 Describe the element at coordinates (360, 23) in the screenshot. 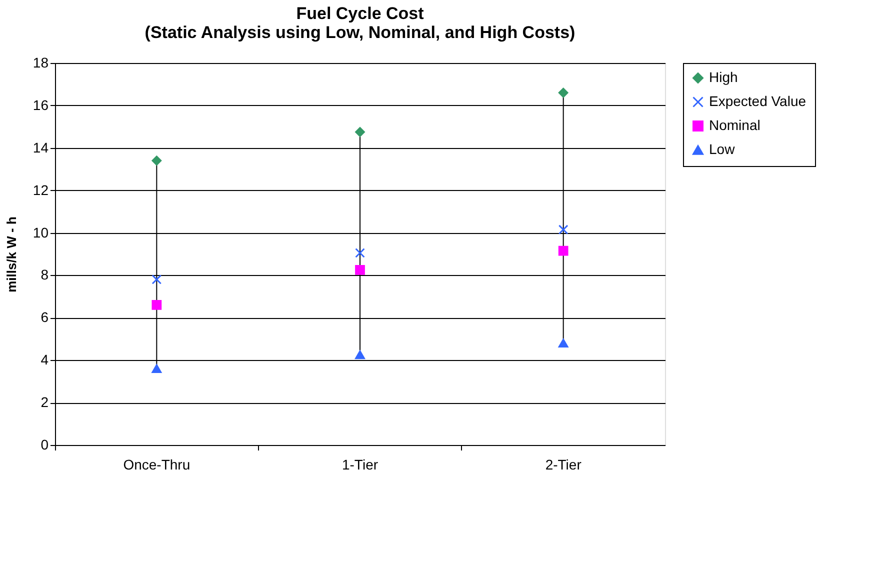

I see `chart-title: Fuel Cycle Cost (Static Analysis using Low, Nominal, and High Costs)` at that location.